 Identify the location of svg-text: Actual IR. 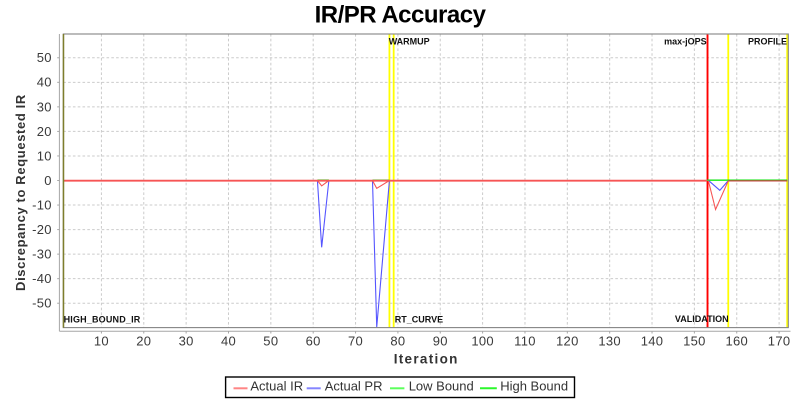
(276, 386).